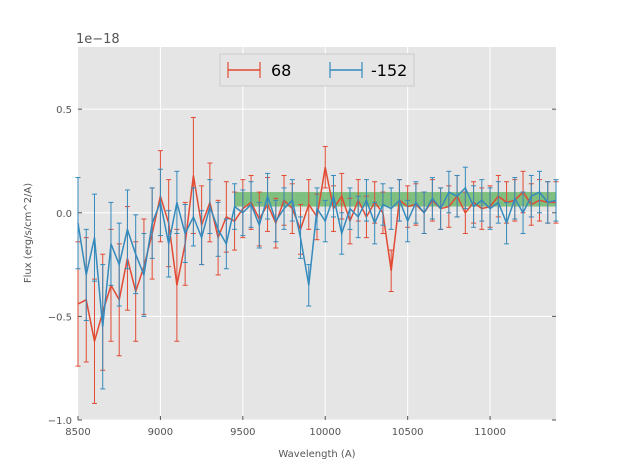 The width and height of the screenshot is (617, 467). I want to click on y-tick-label: 0.0, so click(64, 214).